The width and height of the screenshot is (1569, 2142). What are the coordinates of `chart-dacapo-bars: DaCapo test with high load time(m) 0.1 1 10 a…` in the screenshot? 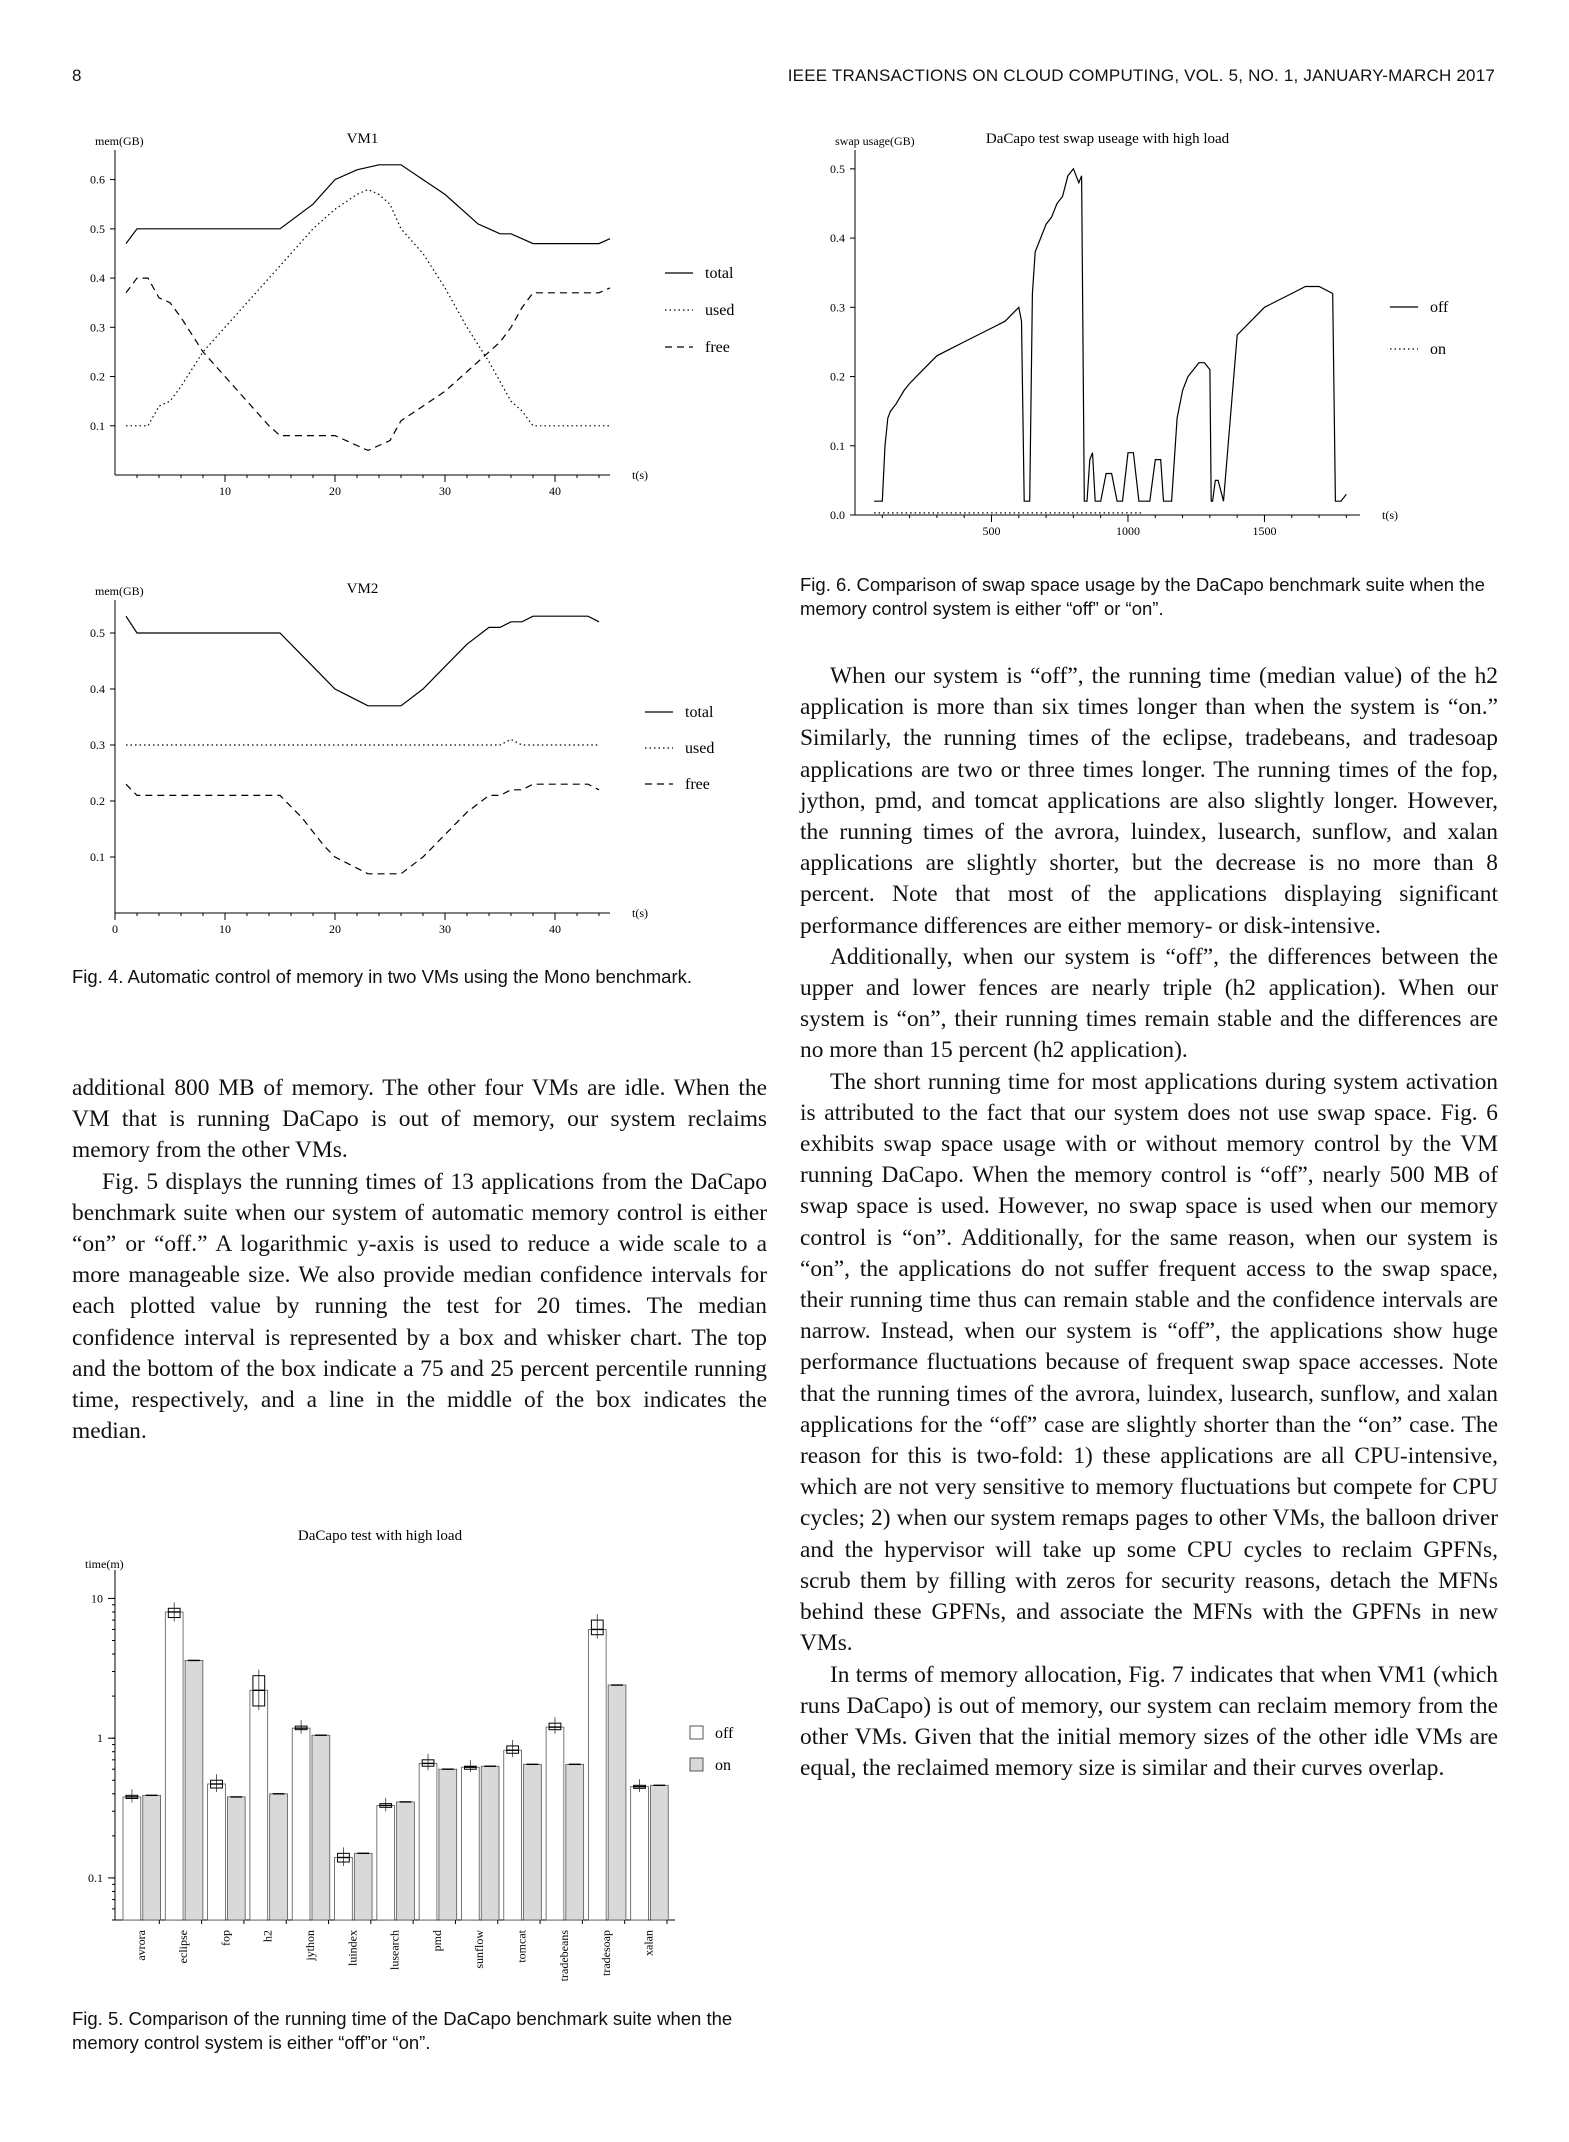 It's located at (409, 1755).